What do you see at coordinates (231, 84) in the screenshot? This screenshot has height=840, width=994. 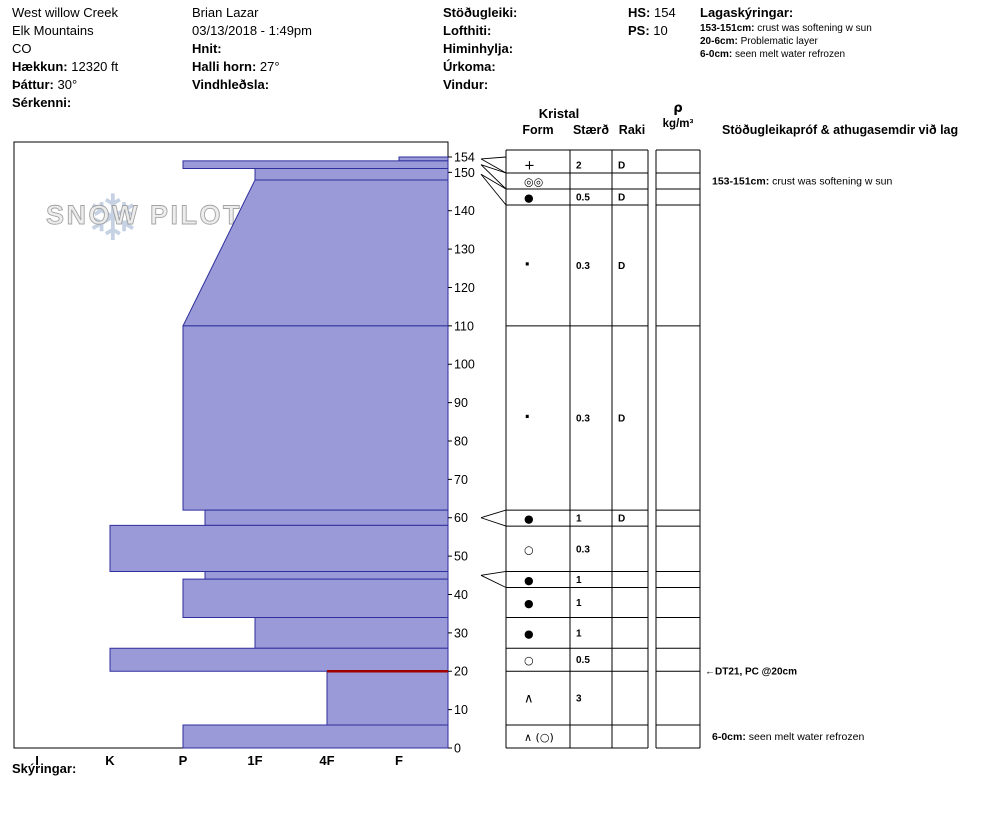 I see `windloading-label: Vindhleðsla:` at bounding box center [231, 84].